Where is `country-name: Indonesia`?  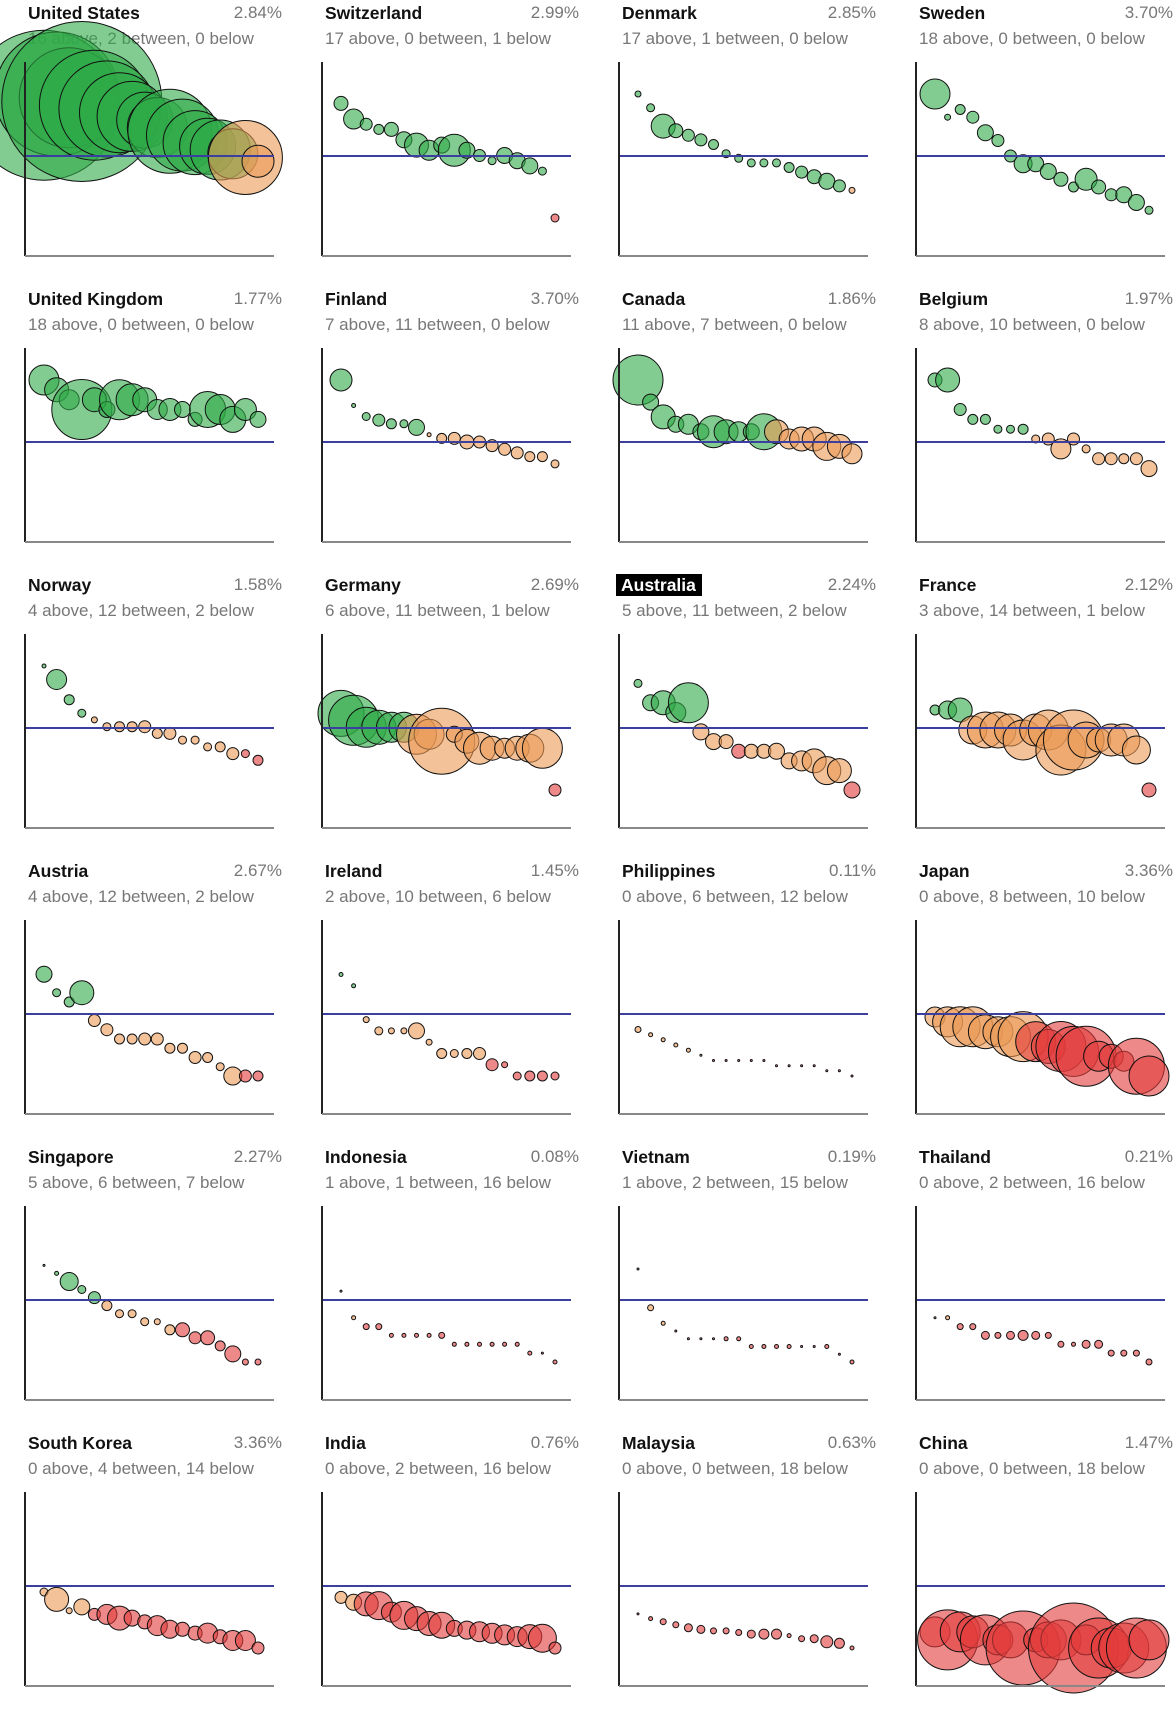 country-name: Indonesia is located at coordinates (366, 1157).